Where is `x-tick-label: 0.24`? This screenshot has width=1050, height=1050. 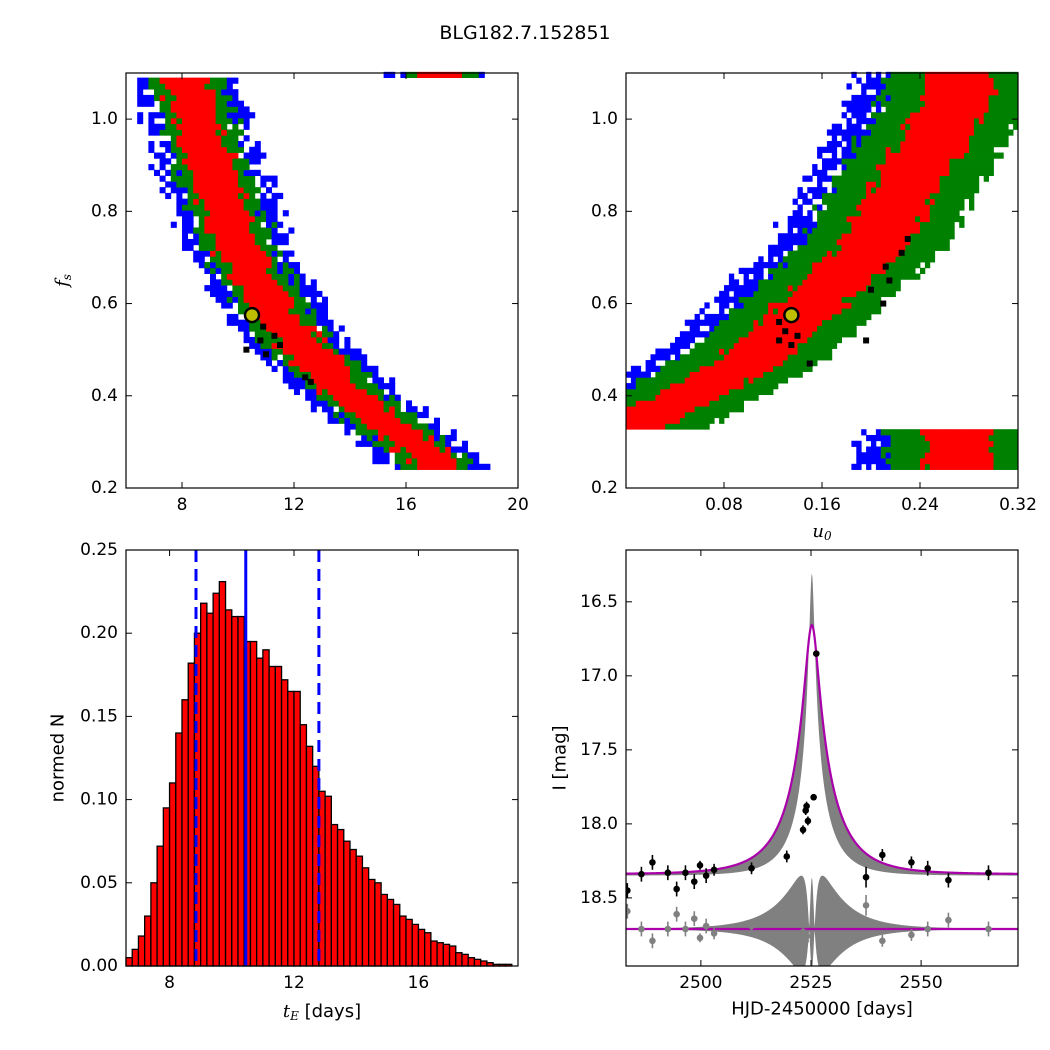 x-tick-label: 0.24 is located at coordinates (920, 505).